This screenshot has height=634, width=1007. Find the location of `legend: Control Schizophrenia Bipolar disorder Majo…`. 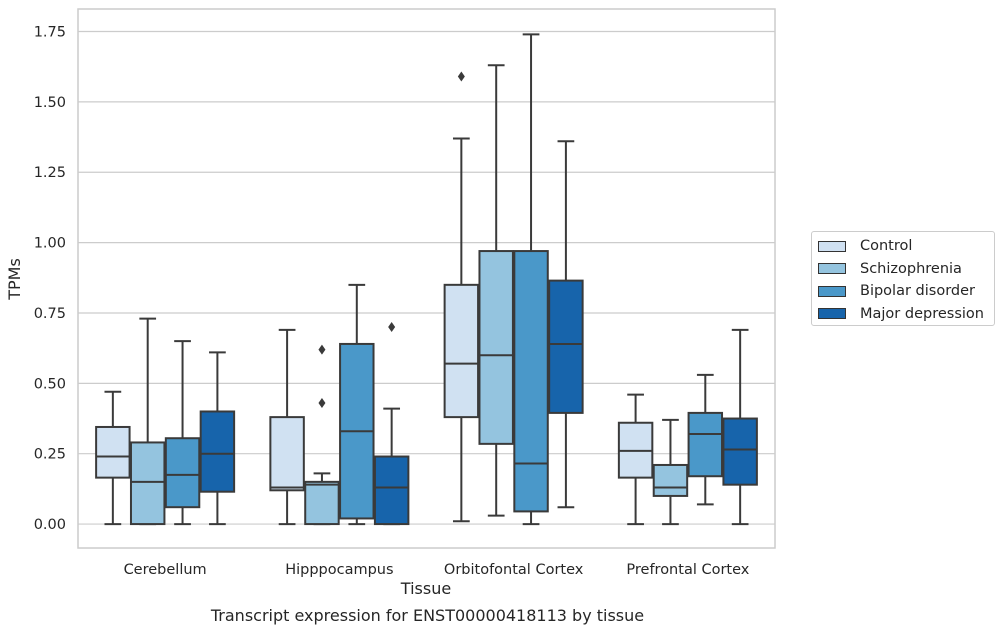

legend: Control Schizophrenia Bipolar disorder Majo… is located at coordinates (903, 278).